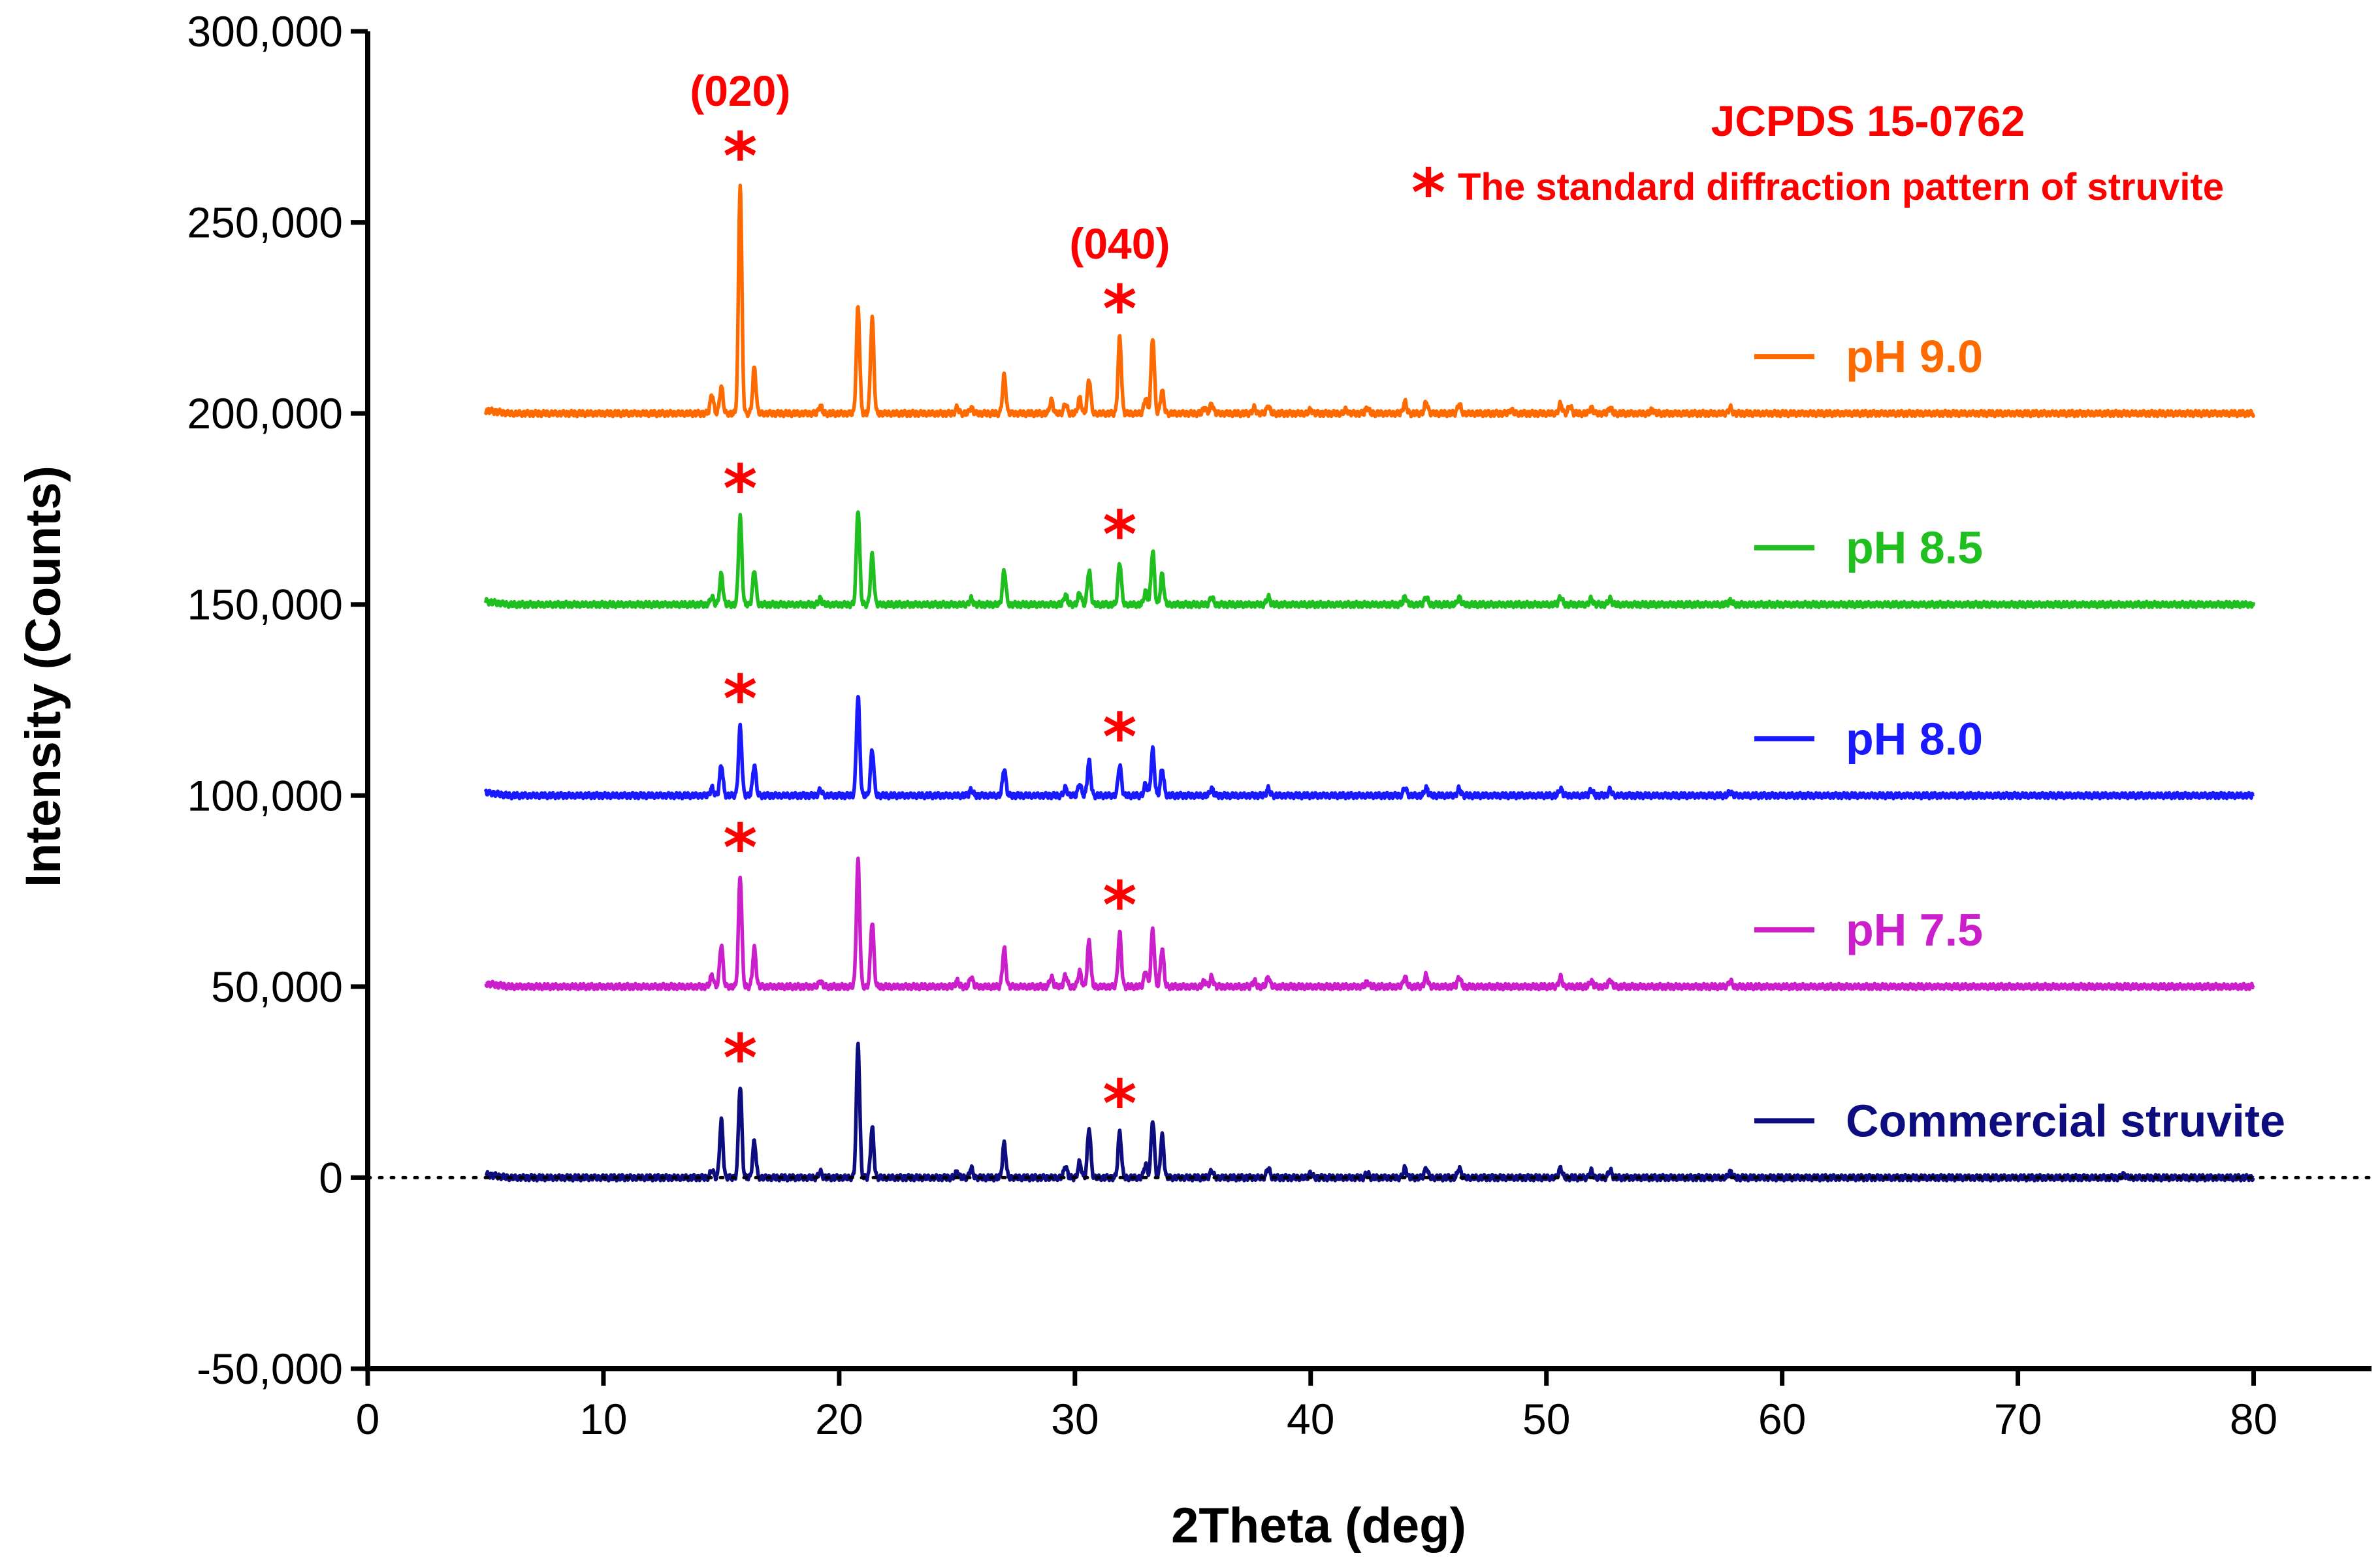  What do you see at coordinates (265, 795) in the screenshot?
I see `y-tick-label: 100,000` at bounding box center [265, 795].